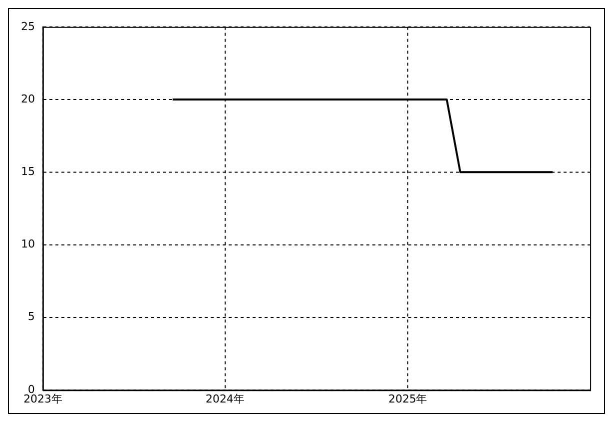 This screenshot has width=615, height=424. What do you see at coordinates (31, 317) in the screenshot?
I see `y-tick-label: 5` at bounding box center [31, 317].